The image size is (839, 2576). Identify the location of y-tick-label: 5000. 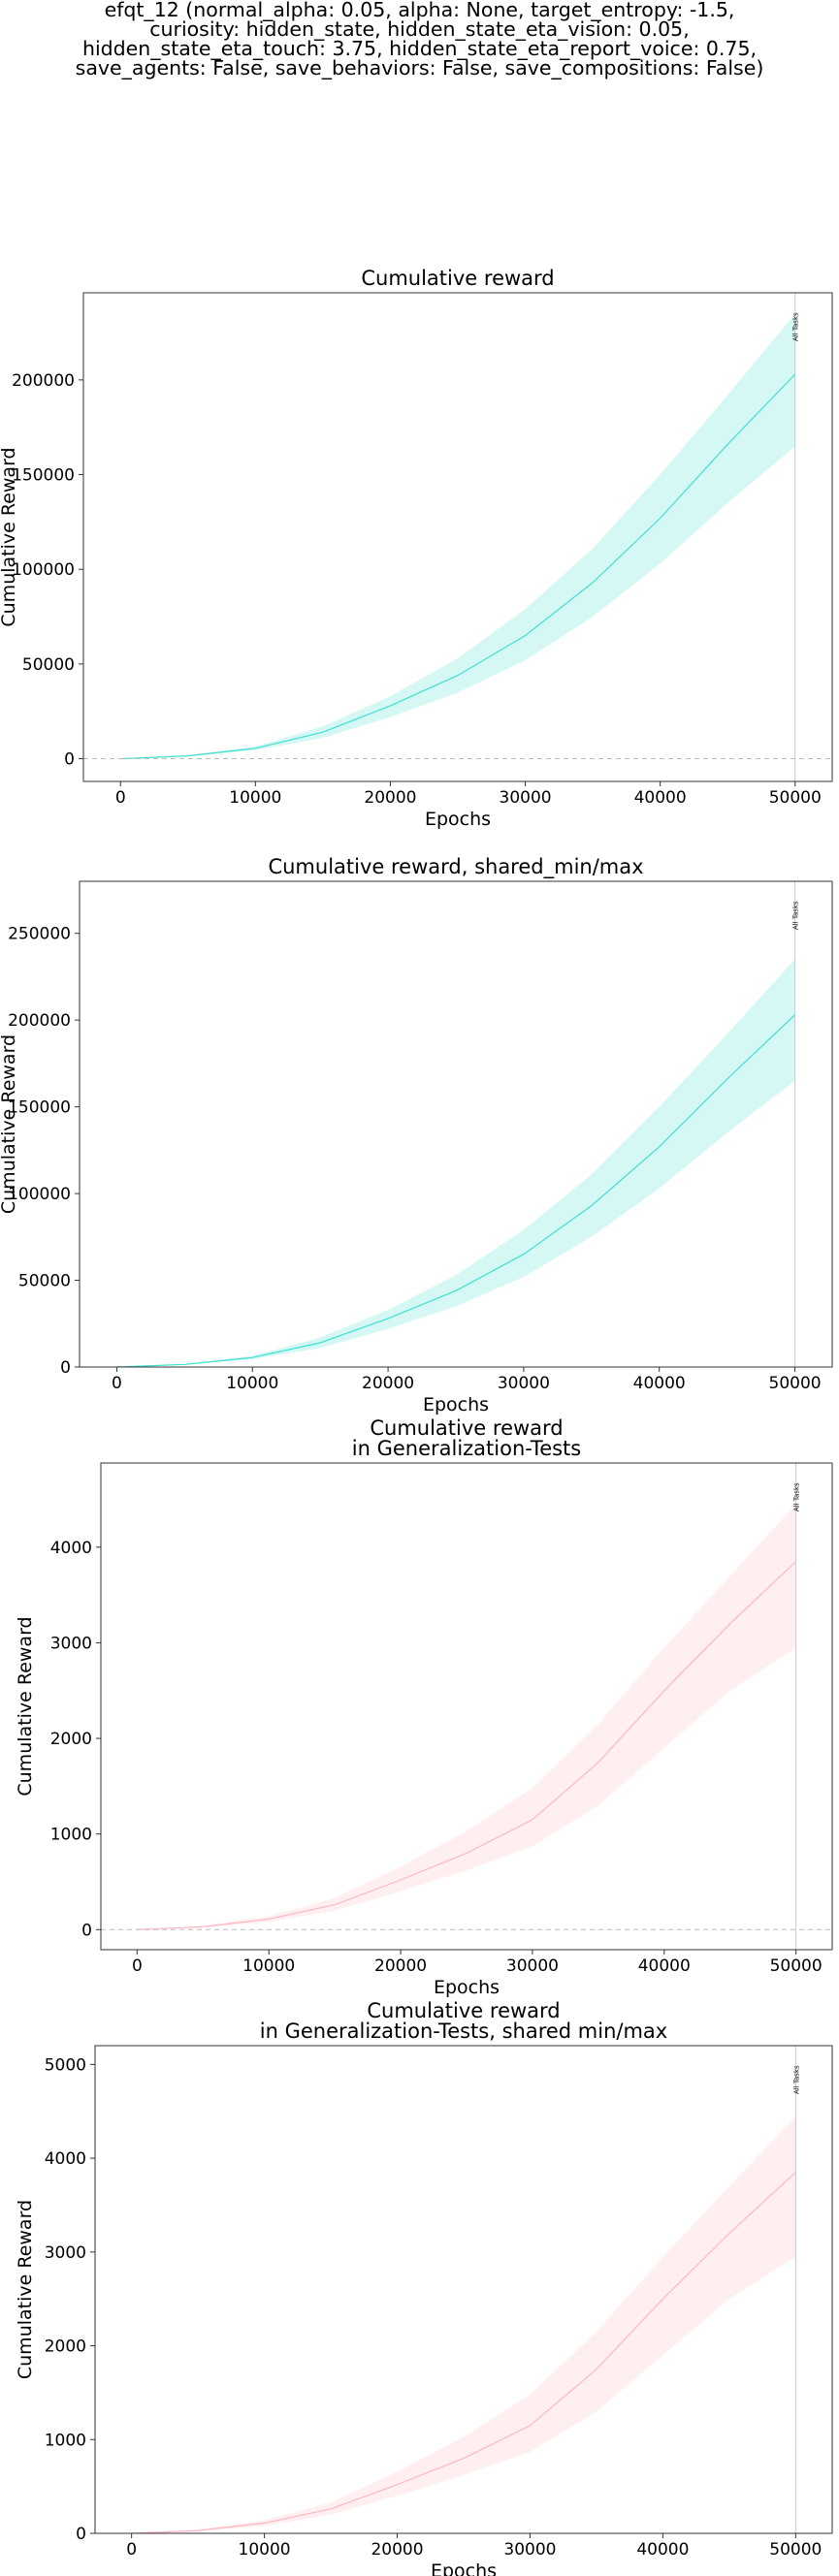
(65, 2065).